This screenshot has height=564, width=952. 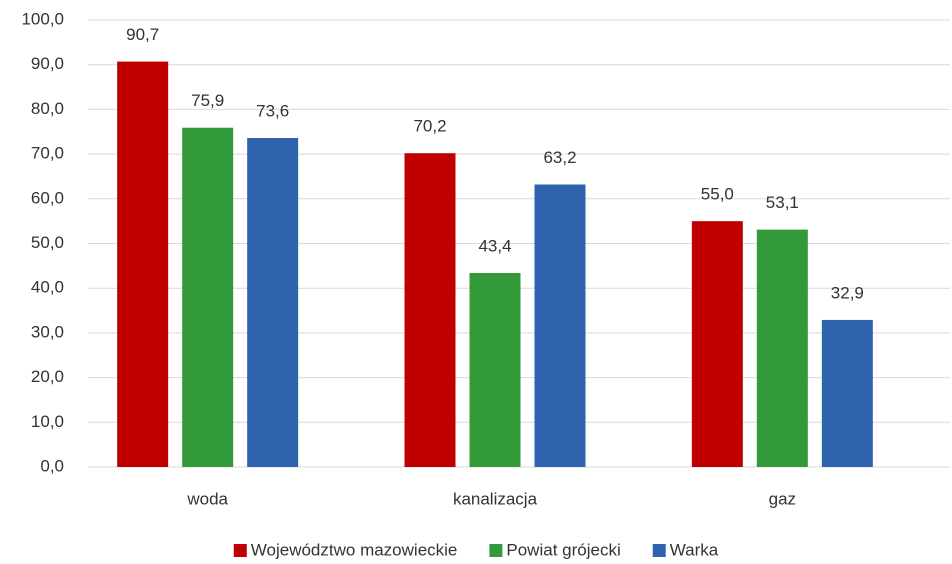 I want to click on data-label: 90,7, so click(x=142, y=34).